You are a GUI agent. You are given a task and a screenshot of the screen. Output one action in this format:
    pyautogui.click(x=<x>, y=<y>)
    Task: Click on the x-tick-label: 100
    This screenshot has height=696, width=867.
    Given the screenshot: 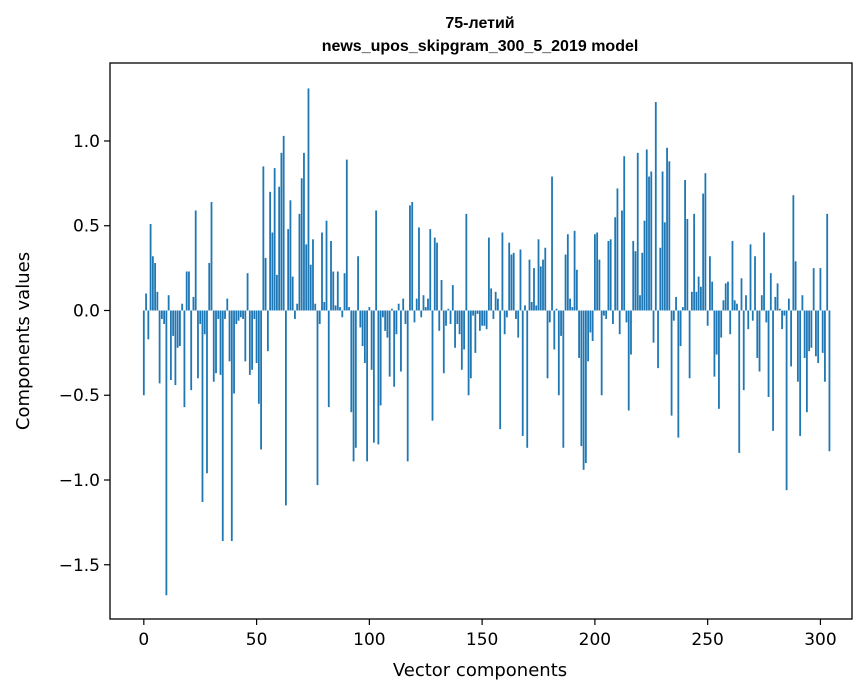 What is the action you would take?
    pyautogui.click(x=369, y=640)
    